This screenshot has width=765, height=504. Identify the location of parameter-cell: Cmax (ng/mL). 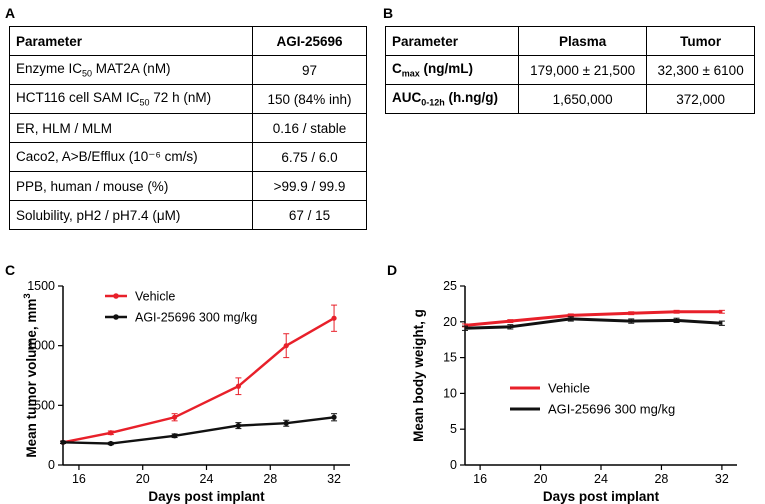
(452, 70).